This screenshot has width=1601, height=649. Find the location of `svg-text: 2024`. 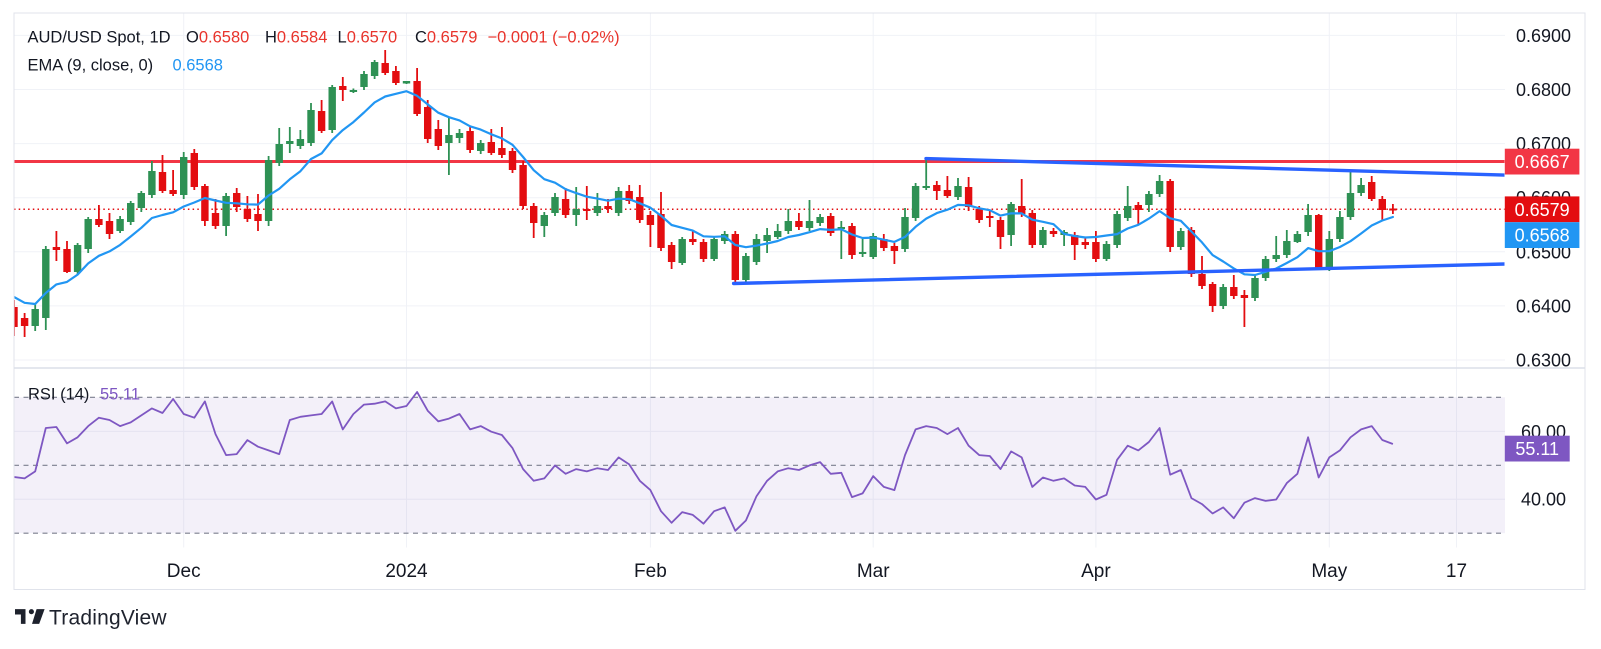

svg-text: 2024 is located at coordinates (406, 571).